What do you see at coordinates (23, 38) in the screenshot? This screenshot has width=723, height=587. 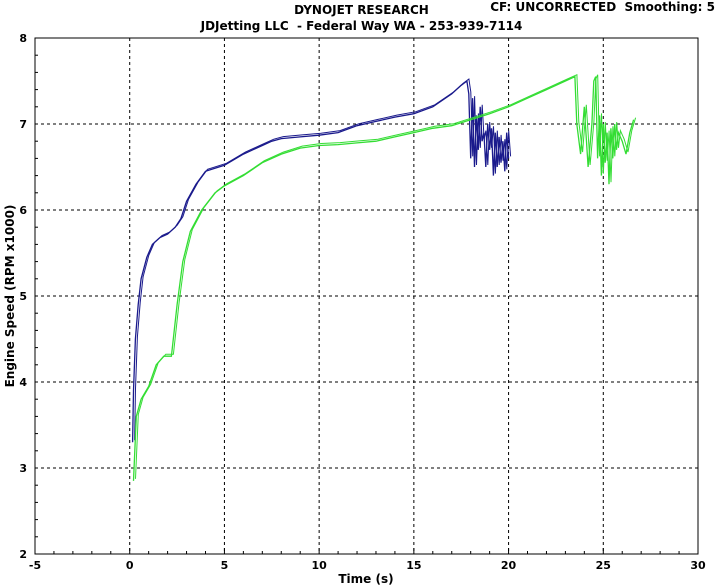 I see `y-tick-label: 8` at bounding box center [23, 38].